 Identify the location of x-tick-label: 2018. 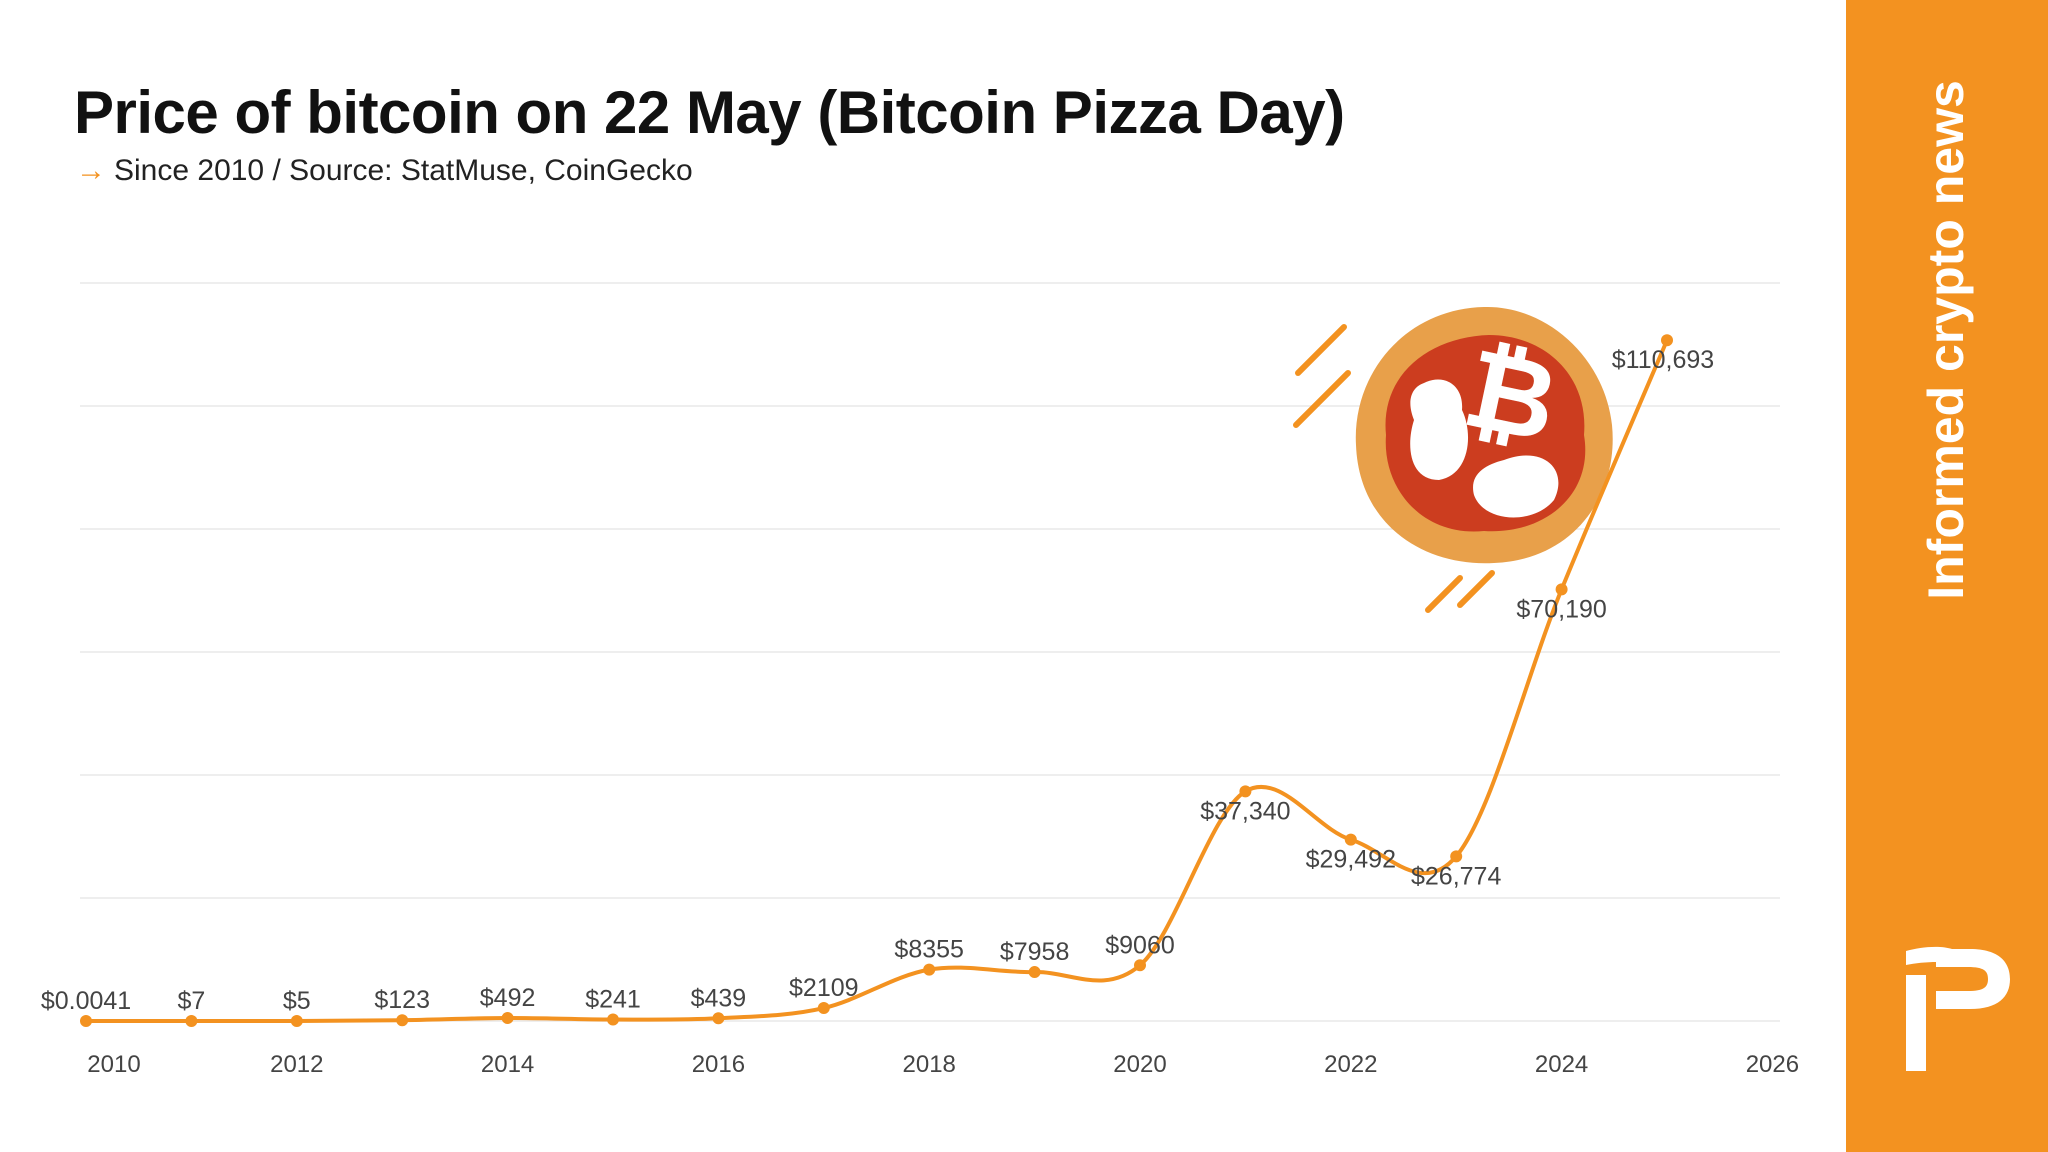
(929, 1064).